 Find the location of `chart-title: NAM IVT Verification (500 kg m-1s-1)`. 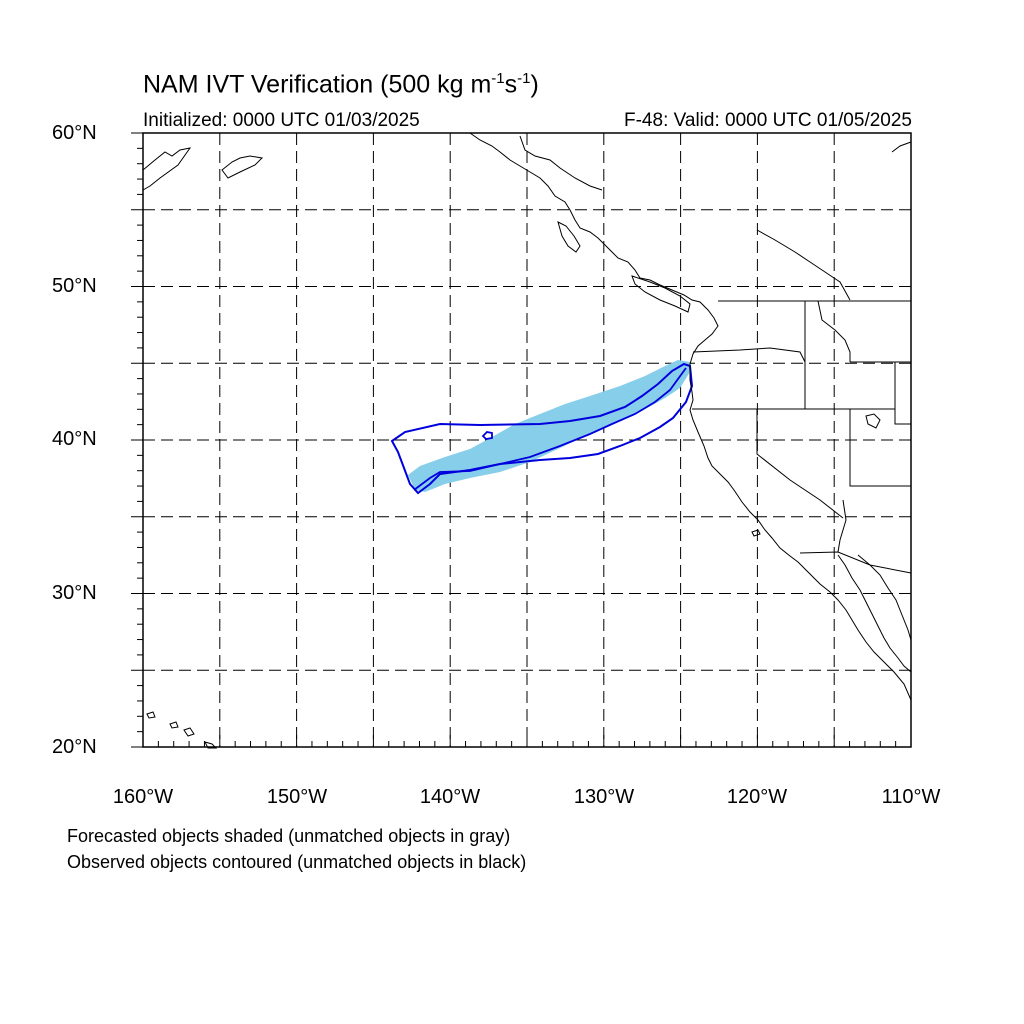

chart-title: NAM IVT Verification (500 kg m-1s-1) is located at coordinates (341, 84).